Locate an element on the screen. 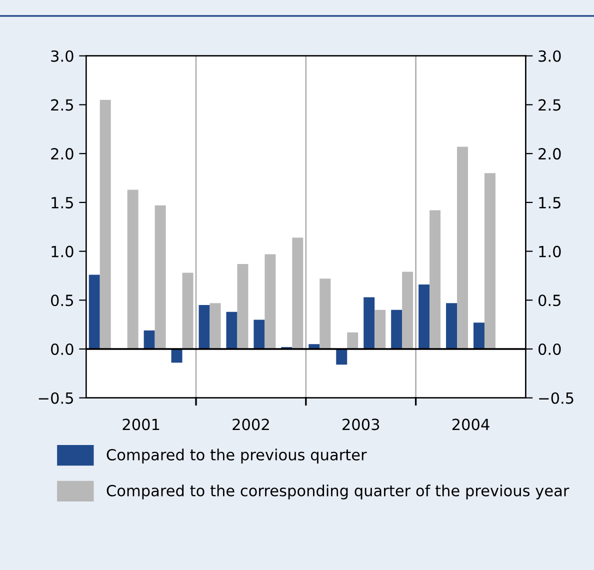 The width and height of the screenshot is (594, 570). y-tick-label: 2.0 is located at coordinates (62, 154).